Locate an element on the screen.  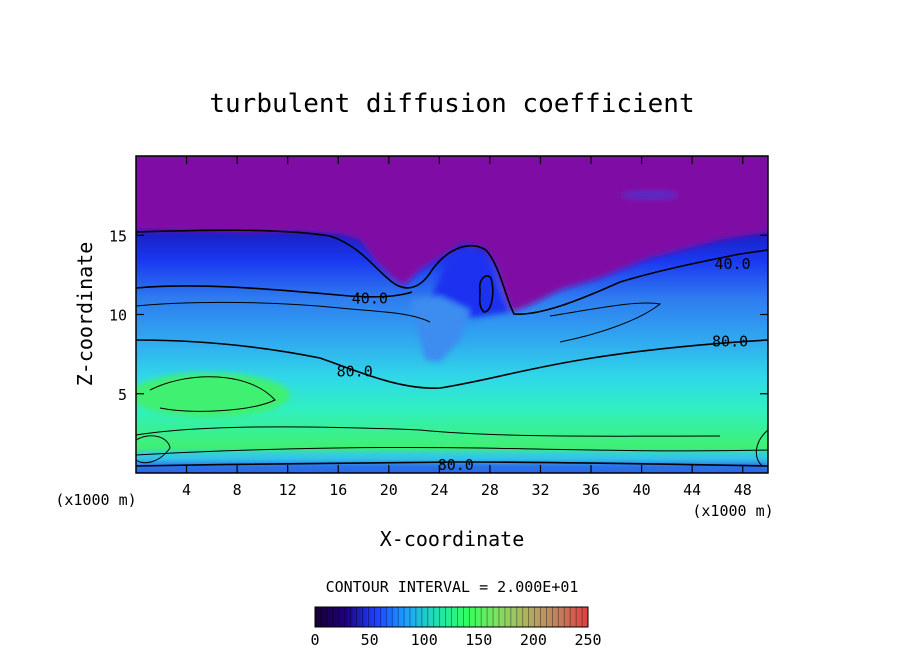
green-blob-left is located at coordinates (213, 395).